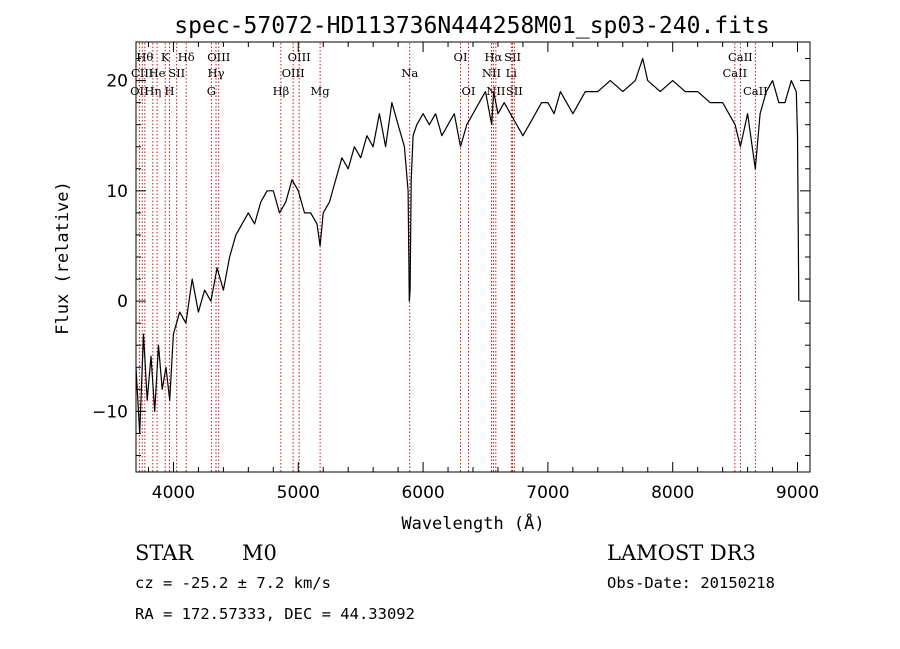 Image resolution: width=900 pixels, height=649 pixels. What do you see at coordinates (275, 614) in the screenshot?
I see `coordinates-text: RA = 172.57333, DEC = 44.33092` at bounding box center [275, 614].